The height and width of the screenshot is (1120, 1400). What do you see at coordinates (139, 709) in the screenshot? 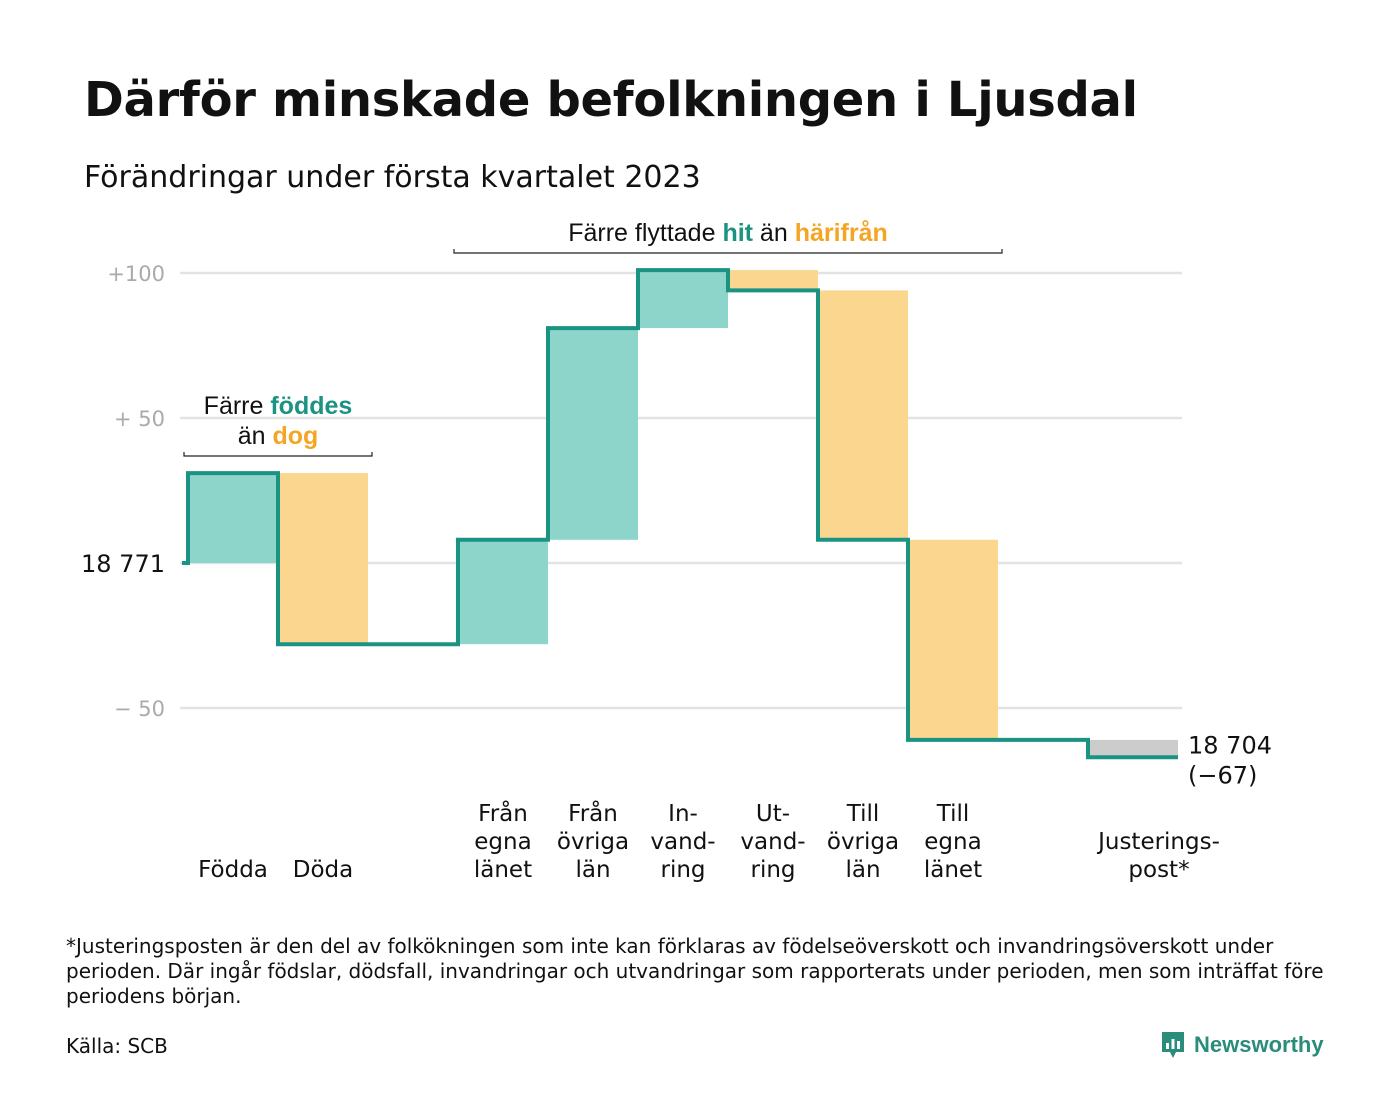
I see `y-tick-label: − 50` at bounding box center [139, 709].